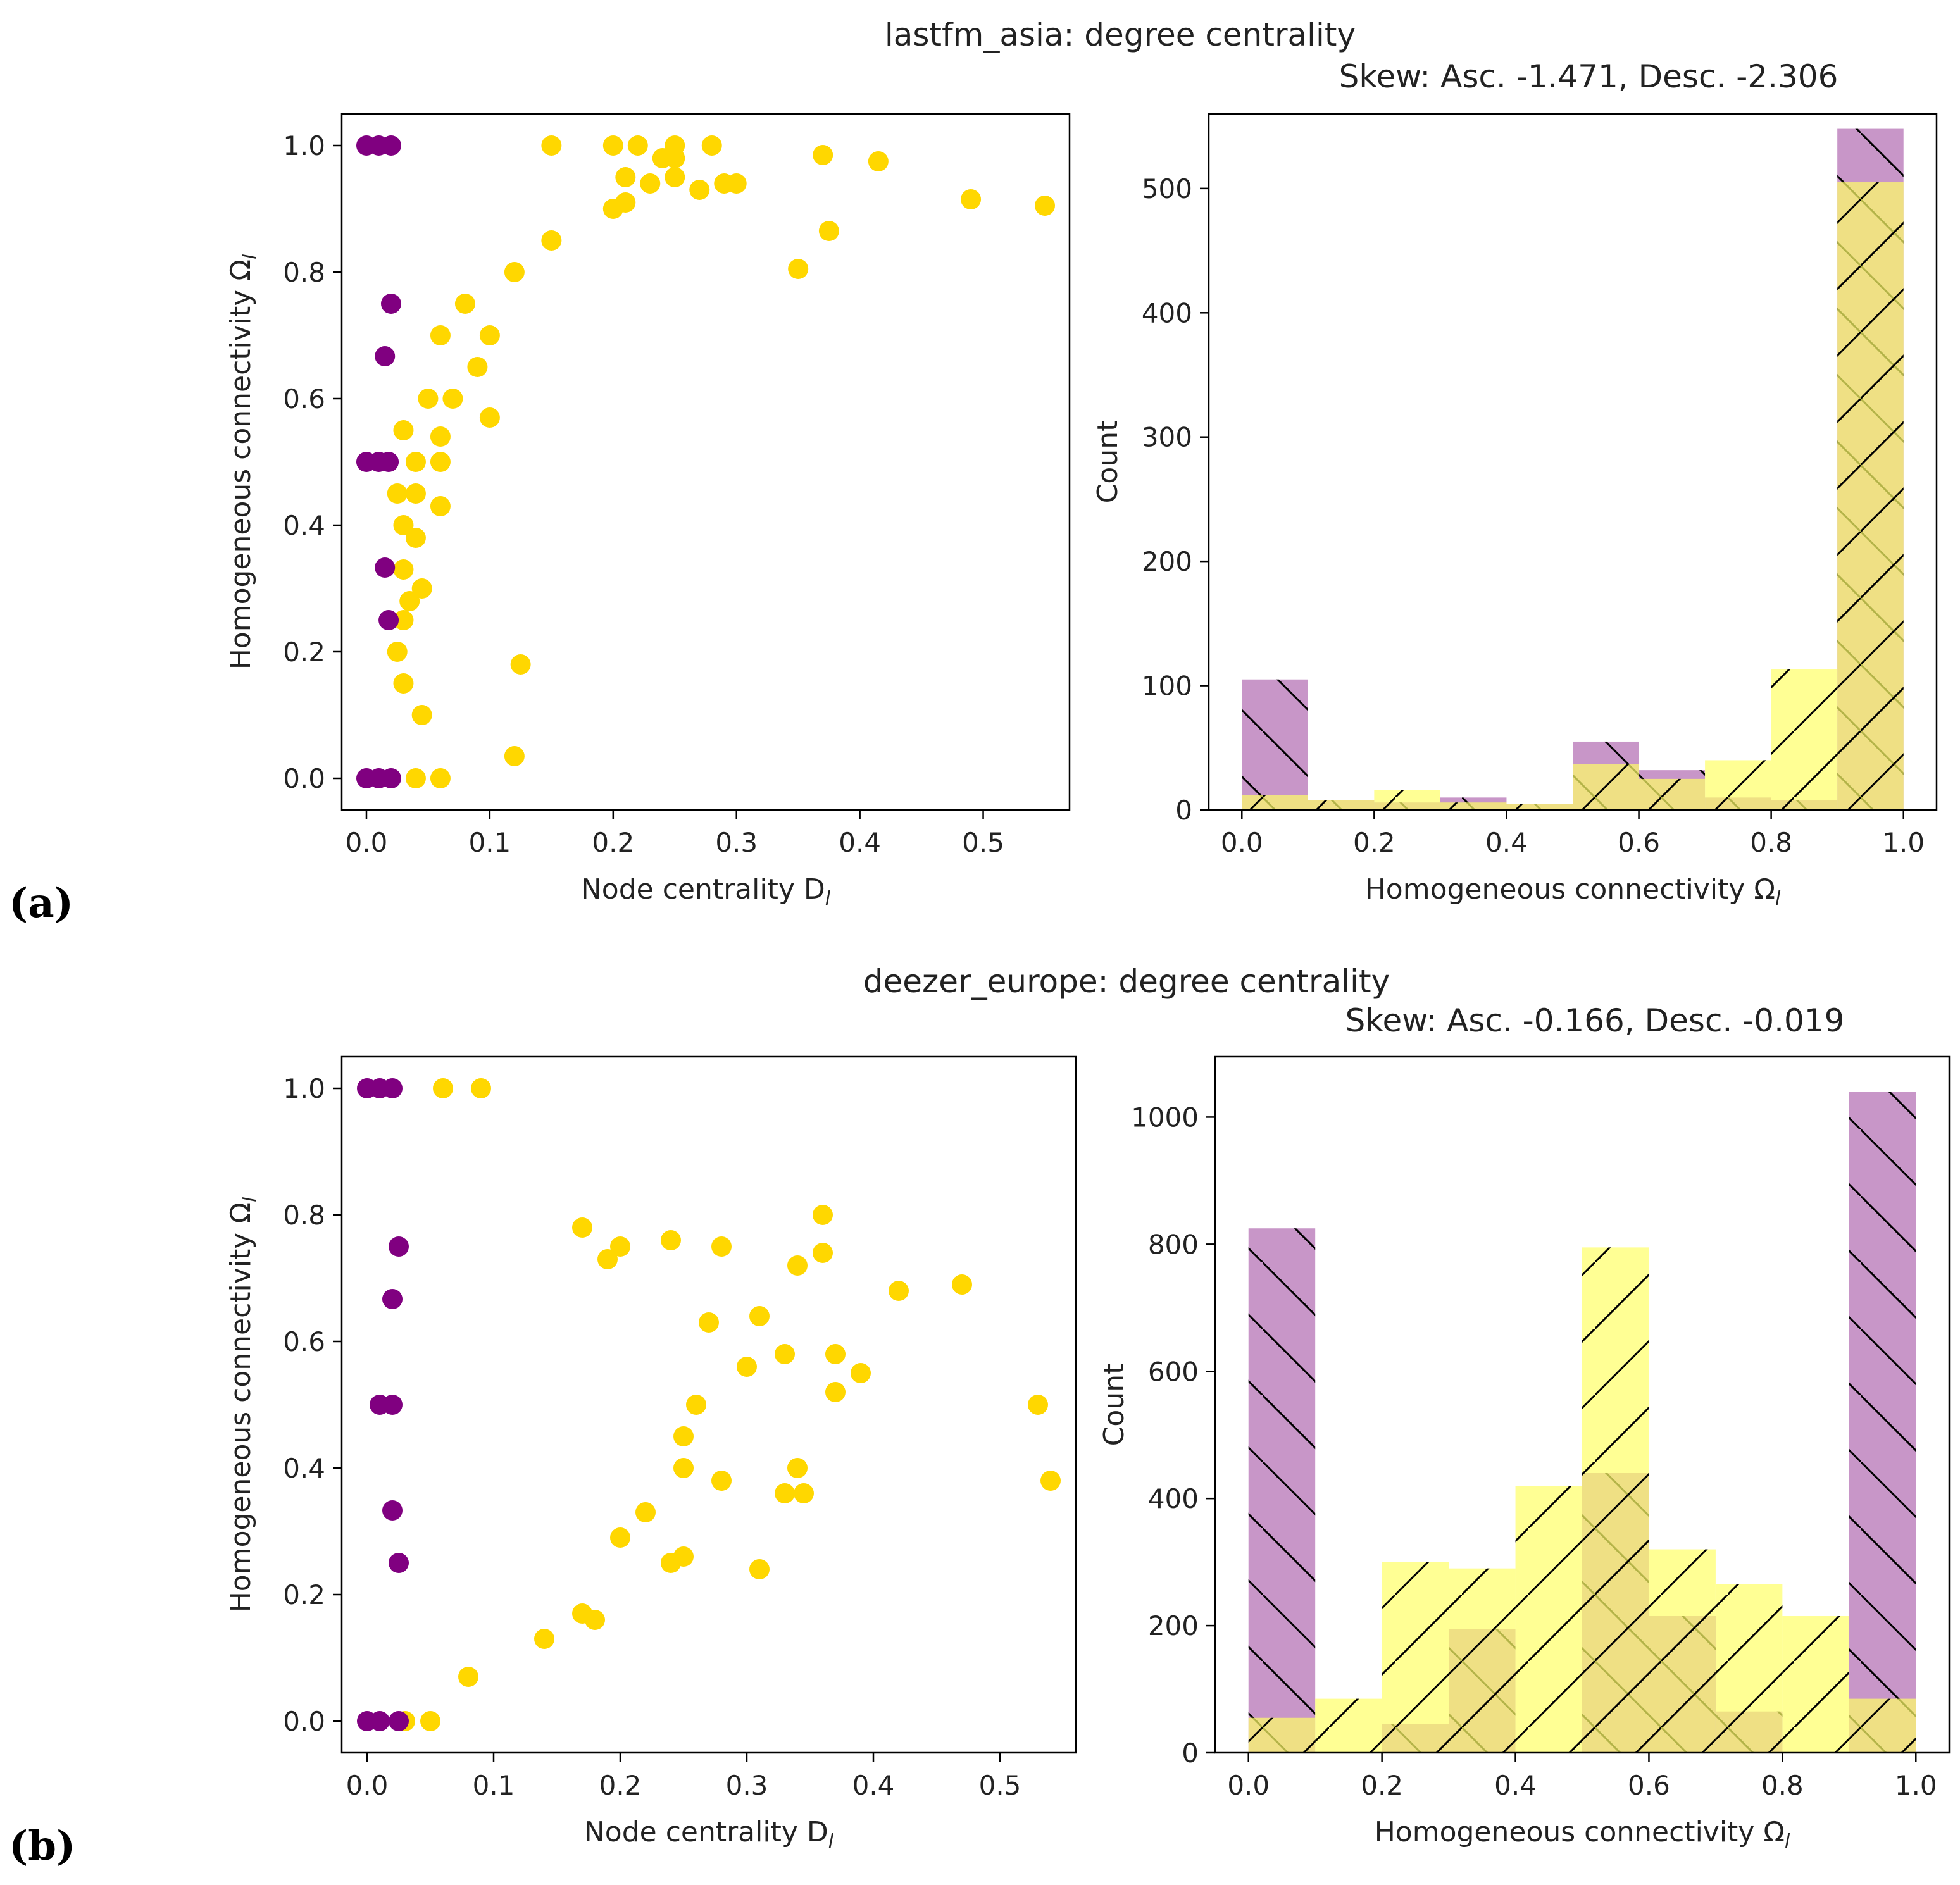 This screenshot has height=1885, width=1960. Describe the element at coordinates (1165, 1117) in the screenshot. I see `hist-b-ytick-label-5: 1000` at that location.